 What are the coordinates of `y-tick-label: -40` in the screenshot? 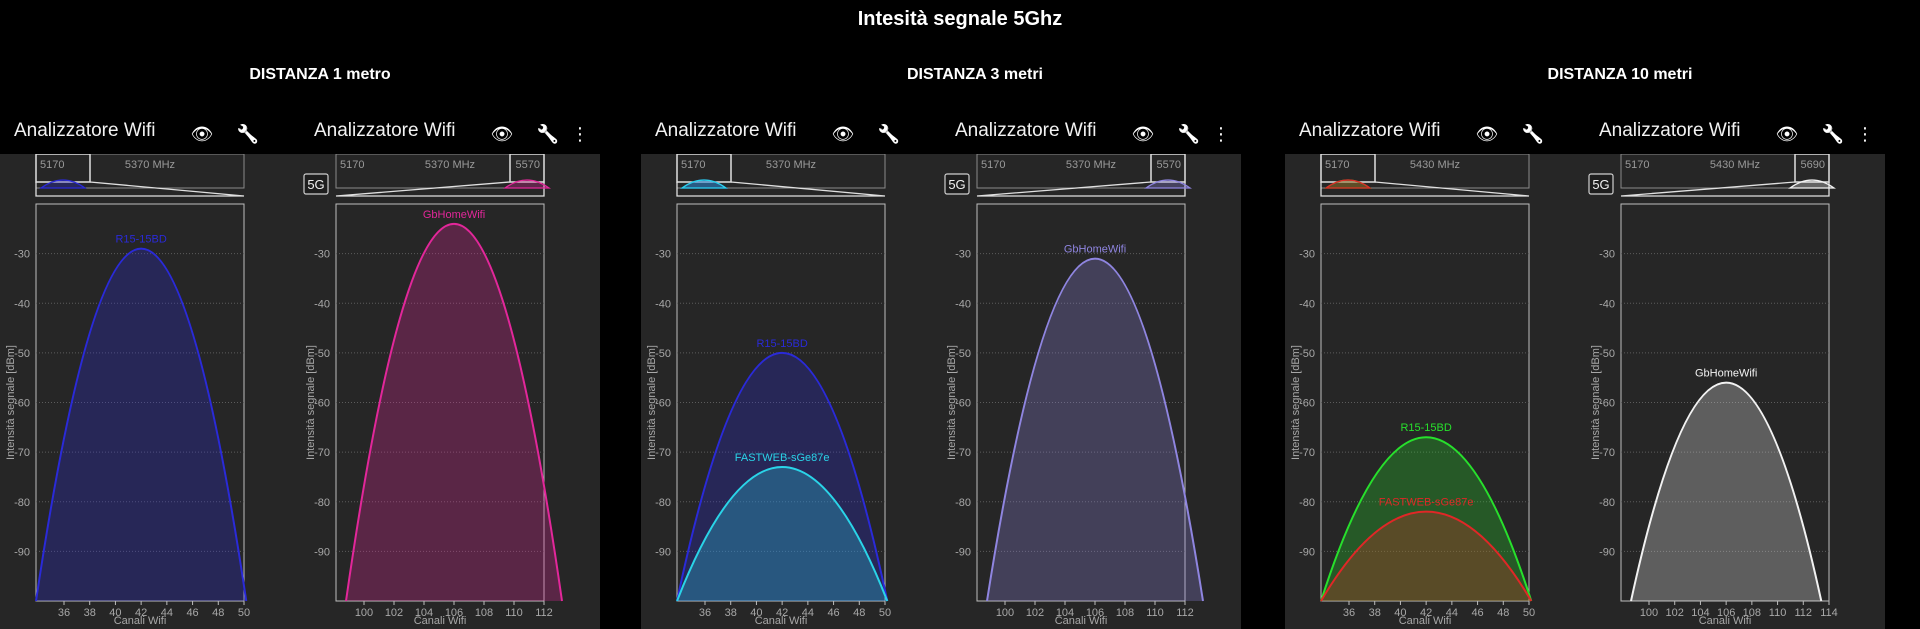 It's located at (663, 304).